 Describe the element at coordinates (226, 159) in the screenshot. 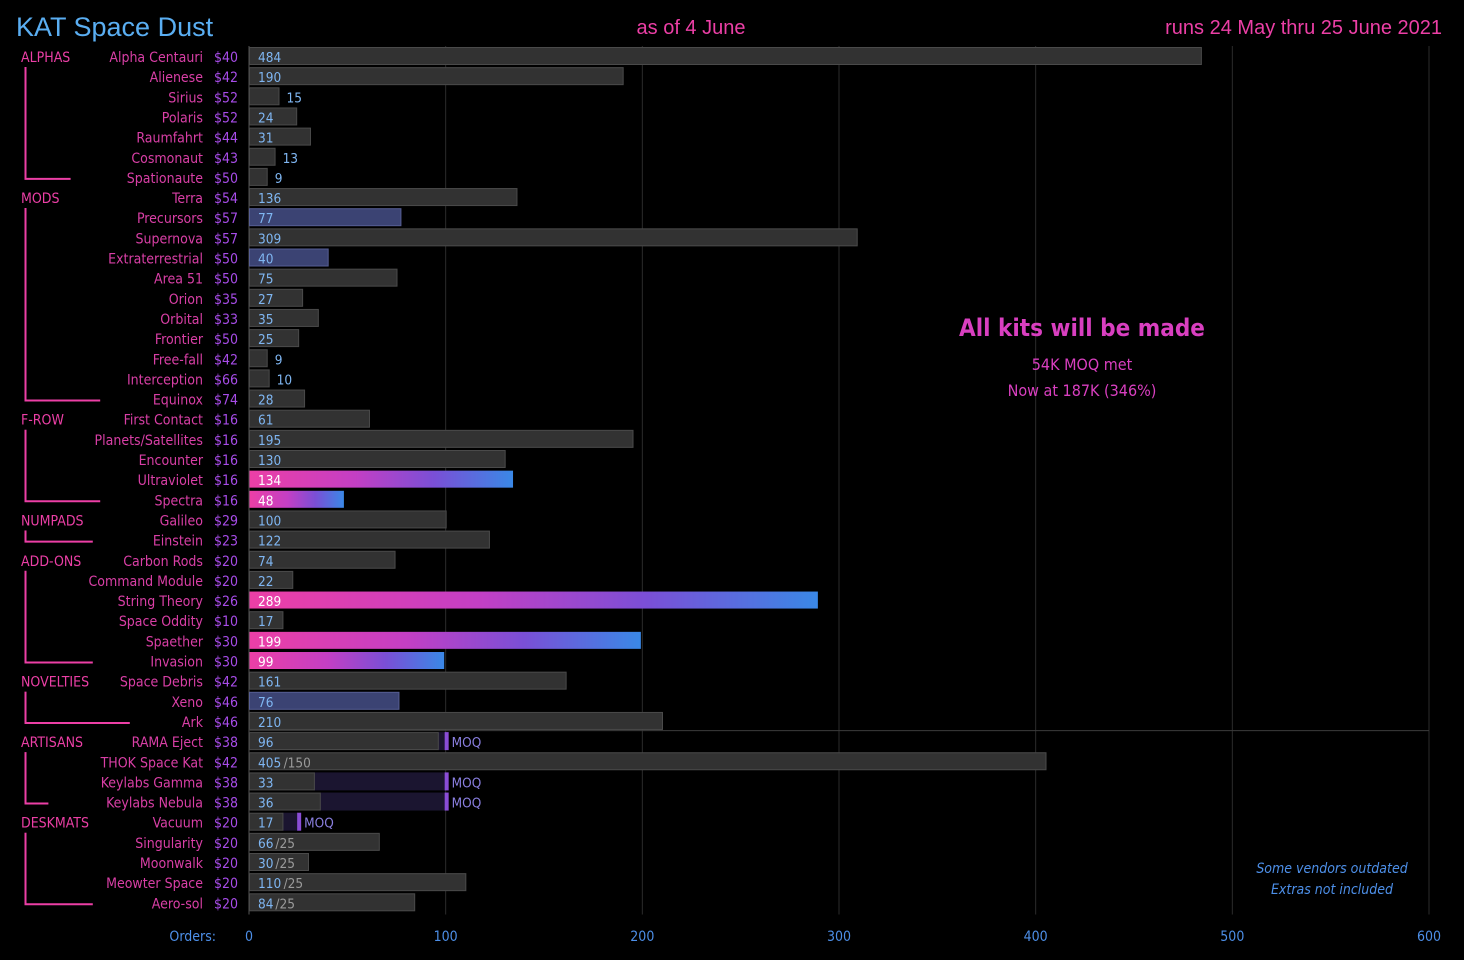

I see `item-price: $43` at that location.